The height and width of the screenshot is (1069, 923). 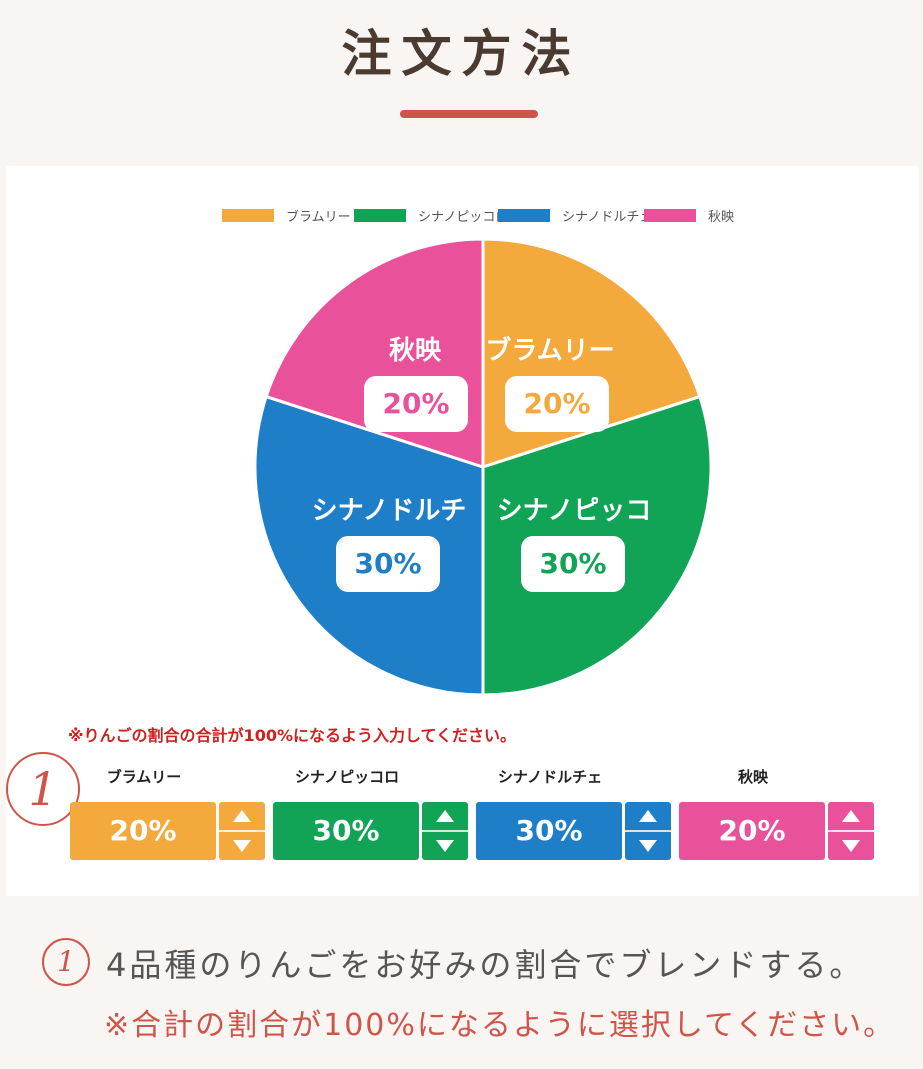 I want to click on input-label-bramley: ブラムリー, so click(x=144, y=777).